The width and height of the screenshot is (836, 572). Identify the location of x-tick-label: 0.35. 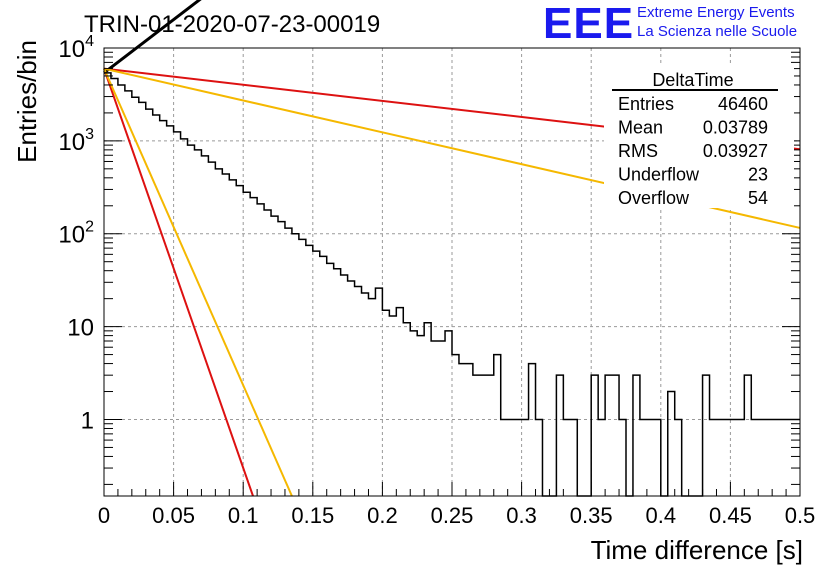
(591, 515).